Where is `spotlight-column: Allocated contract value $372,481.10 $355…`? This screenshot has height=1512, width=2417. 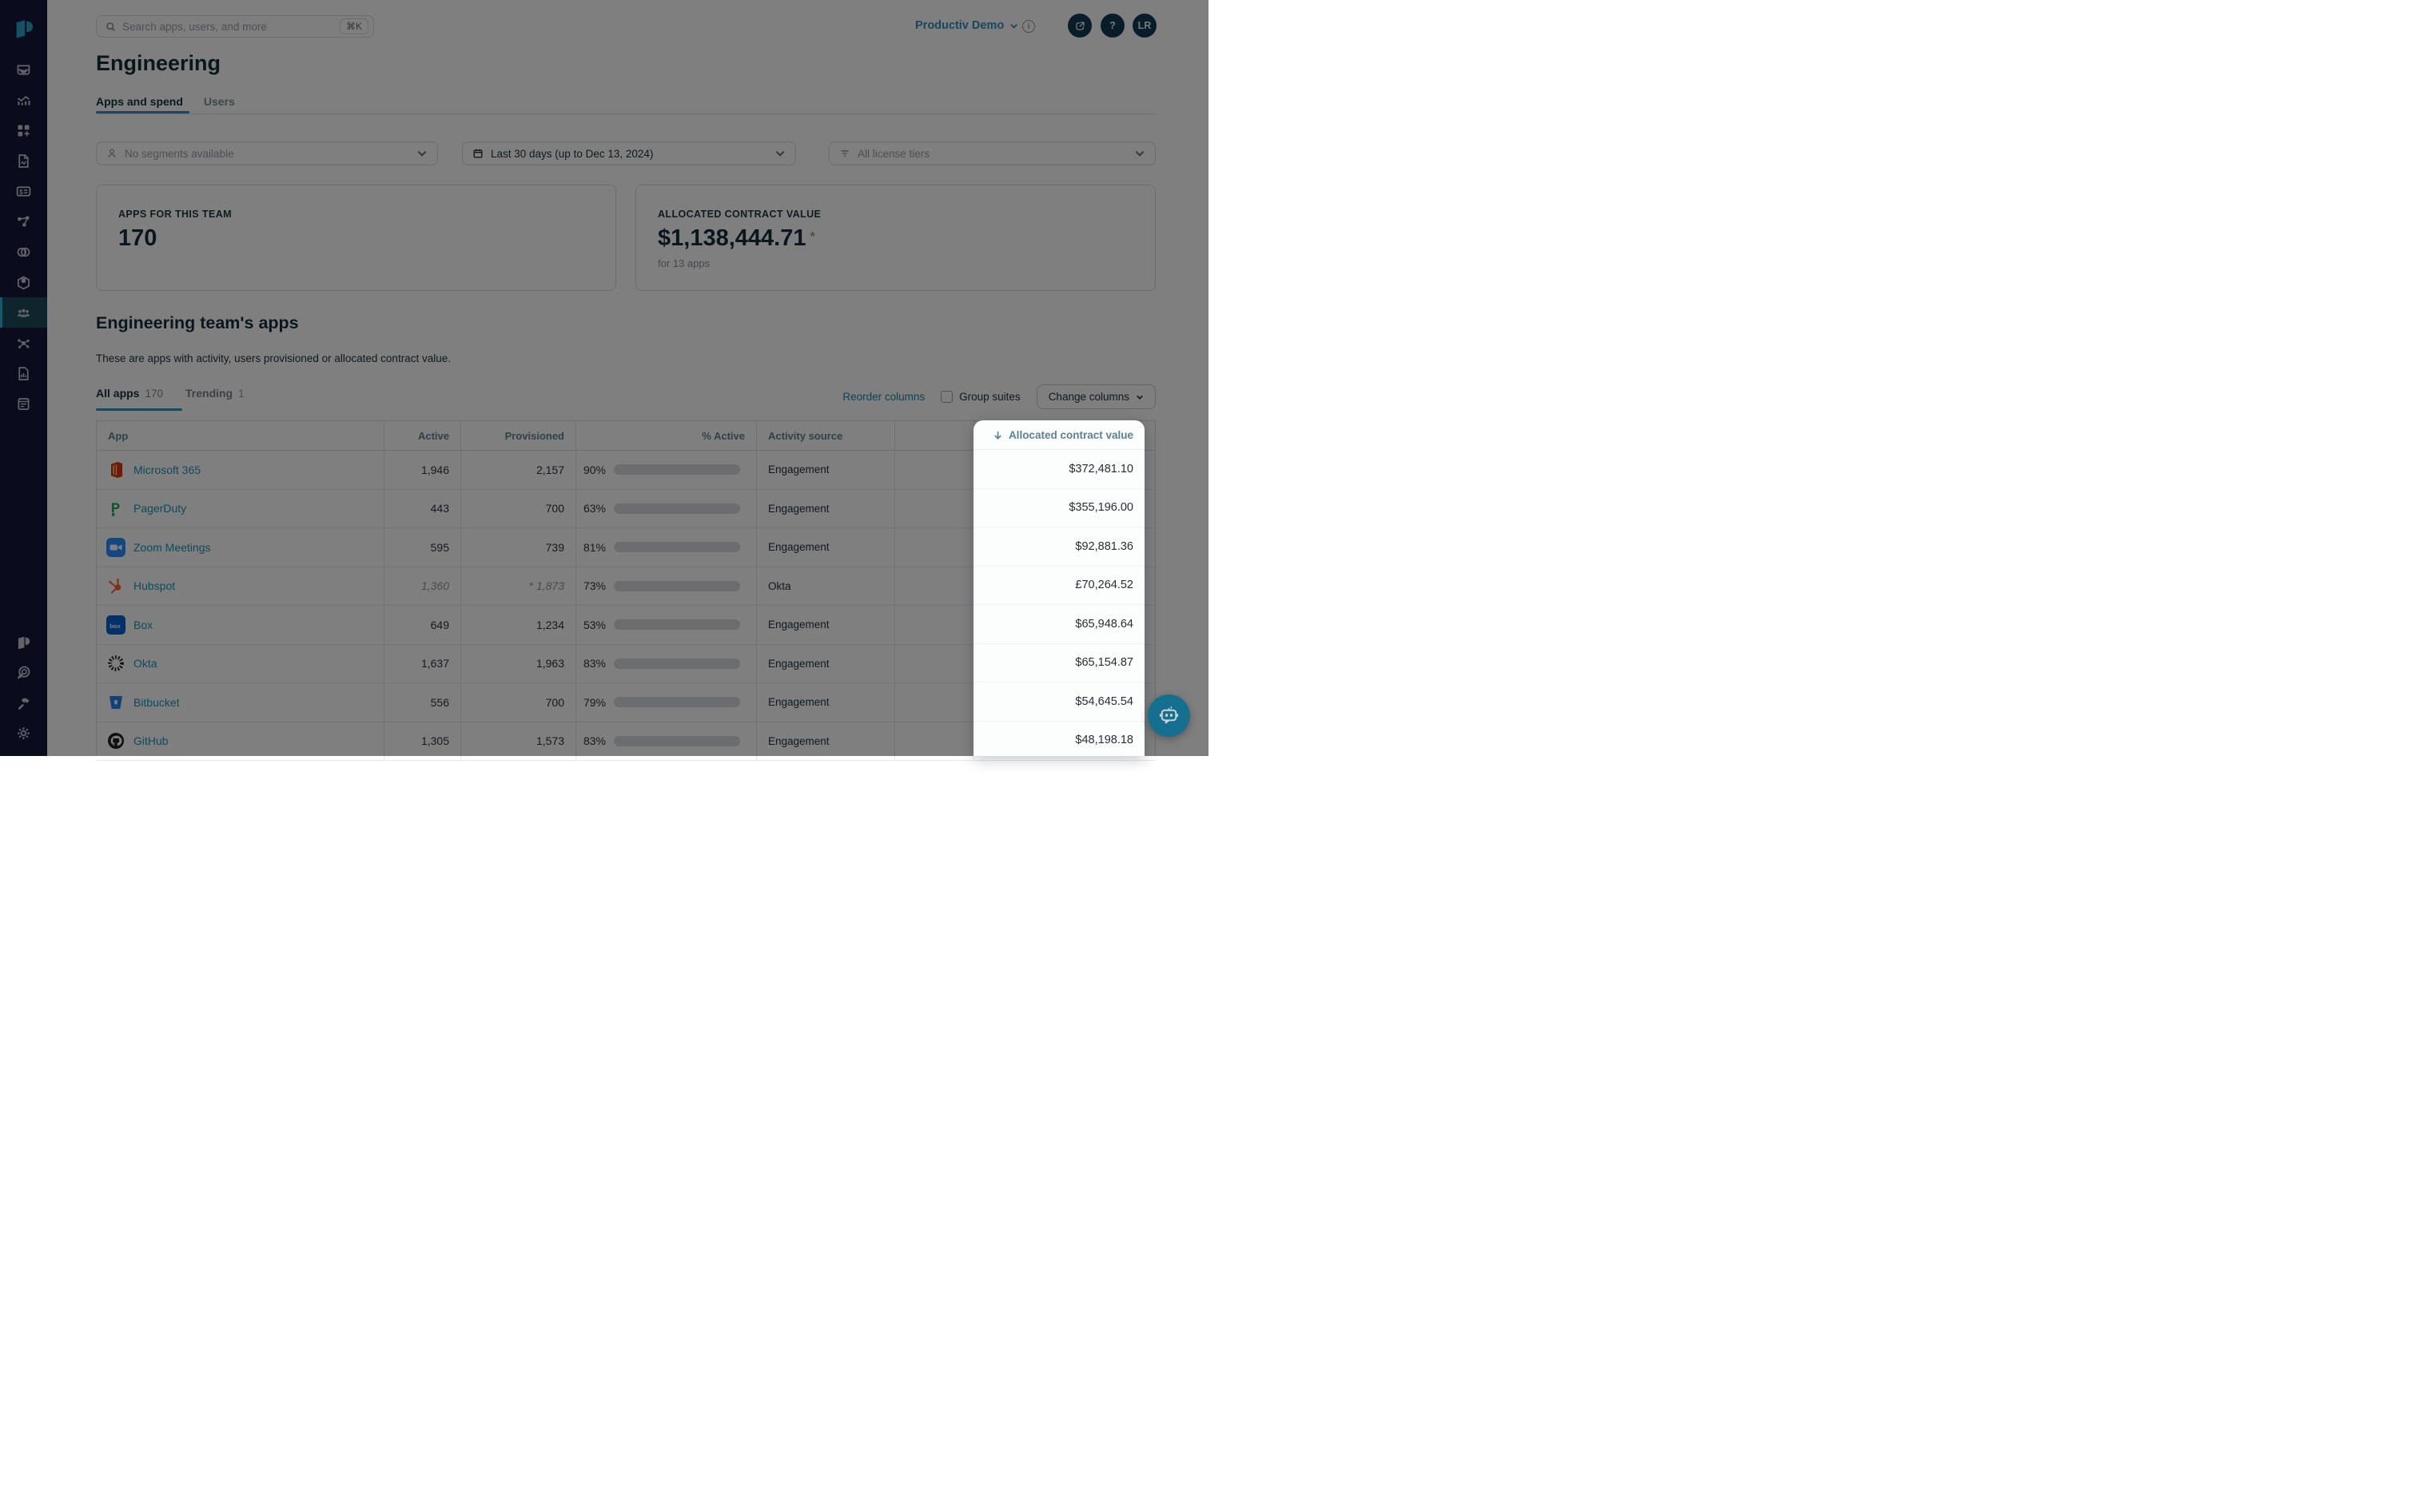
spotlight-column: Allocated contract value $372,481.10 $355… is located at coordinates (1059, 588).